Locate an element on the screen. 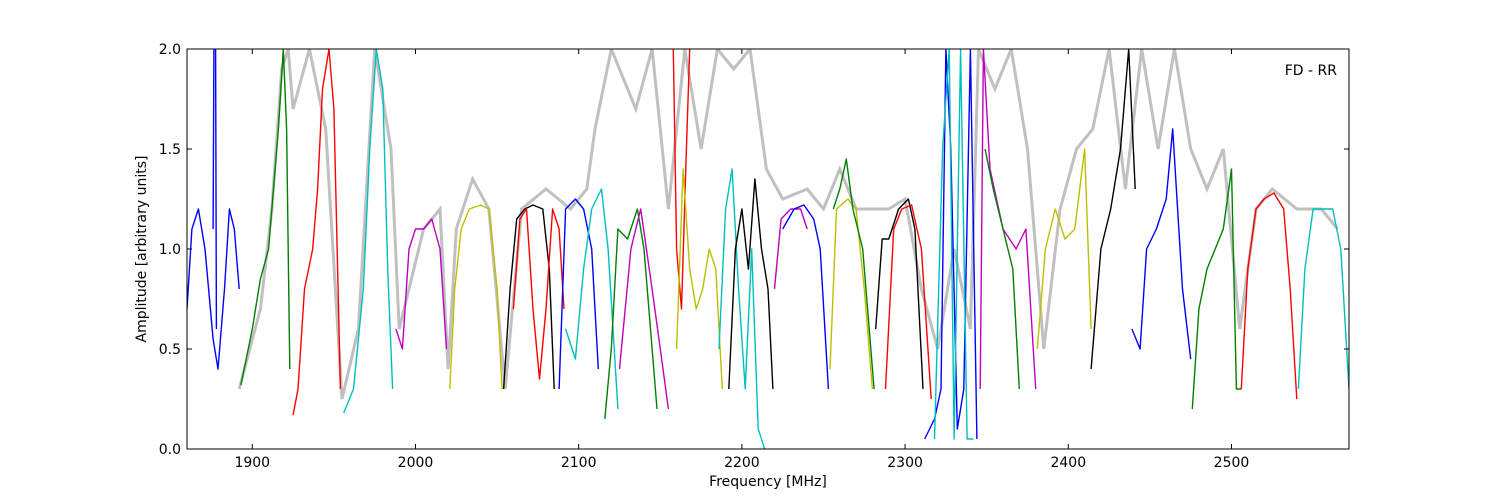 The height and width of the screenshot is (500, 1500). x-tick-label: 2100 is located at coordinates (579, 463).